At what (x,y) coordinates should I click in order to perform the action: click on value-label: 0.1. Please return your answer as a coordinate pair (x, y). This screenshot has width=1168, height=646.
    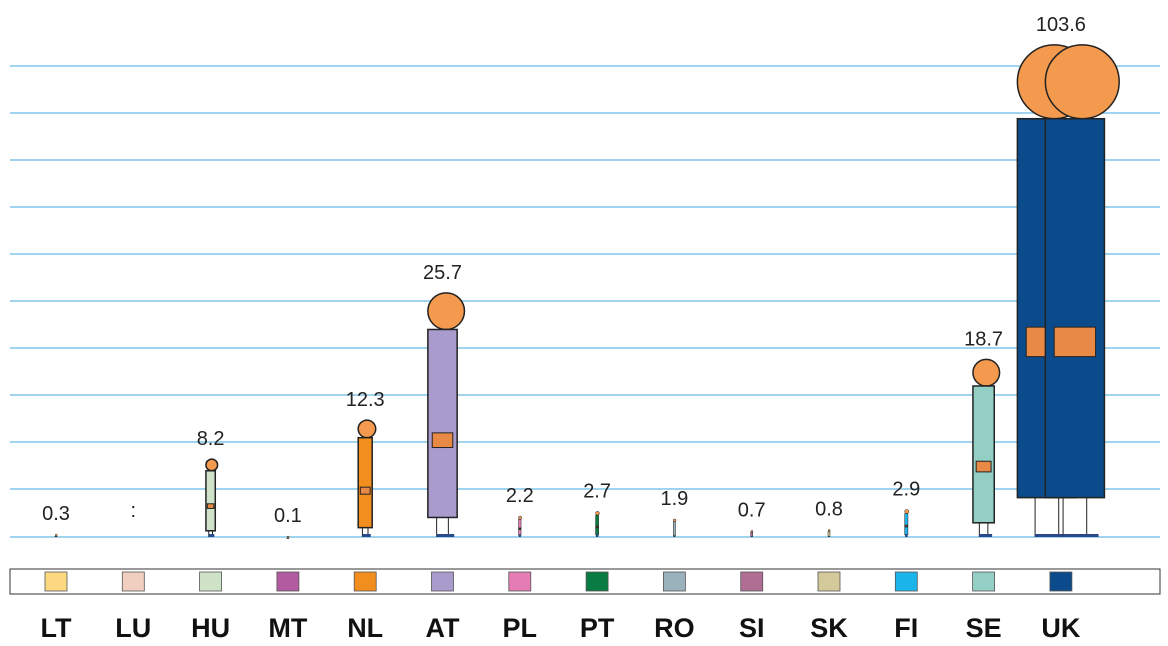
    Looking at the image, I should click on (288, 516).